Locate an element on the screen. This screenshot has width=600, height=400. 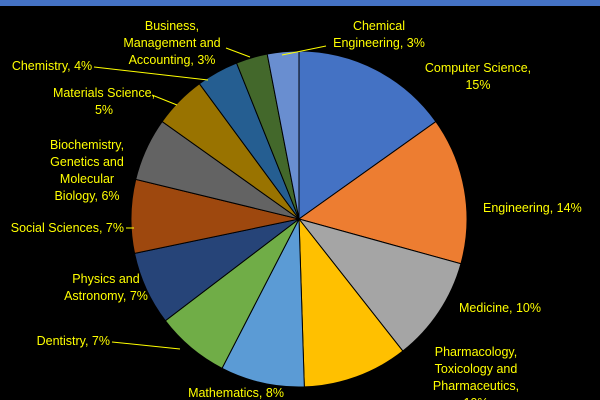
data-label-line: Materials Science, is located at coordinates (104, 93).